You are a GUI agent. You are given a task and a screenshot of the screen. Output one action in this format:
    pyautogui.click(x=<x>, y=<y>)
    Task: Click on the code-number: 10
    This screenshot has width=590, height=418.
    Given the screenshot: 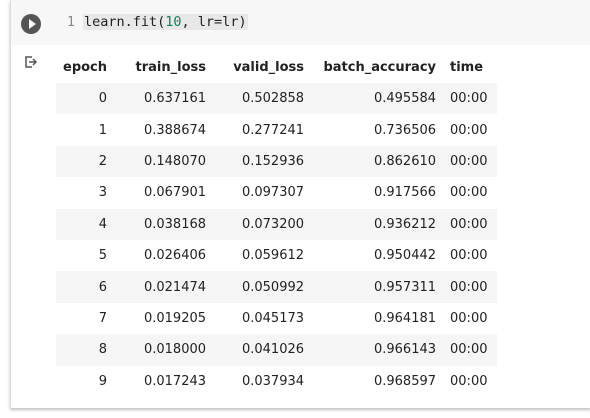 What is the action you would take?
    pyautogui.click(x=173, y=22)
    